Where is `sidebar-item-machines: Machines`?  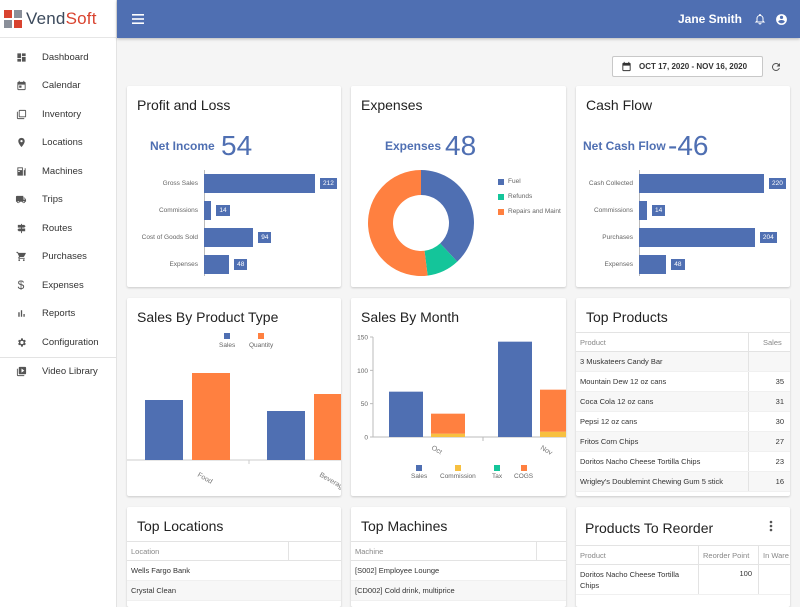
sidebar-item-machines: Machines is located at coordinates (58, 171).